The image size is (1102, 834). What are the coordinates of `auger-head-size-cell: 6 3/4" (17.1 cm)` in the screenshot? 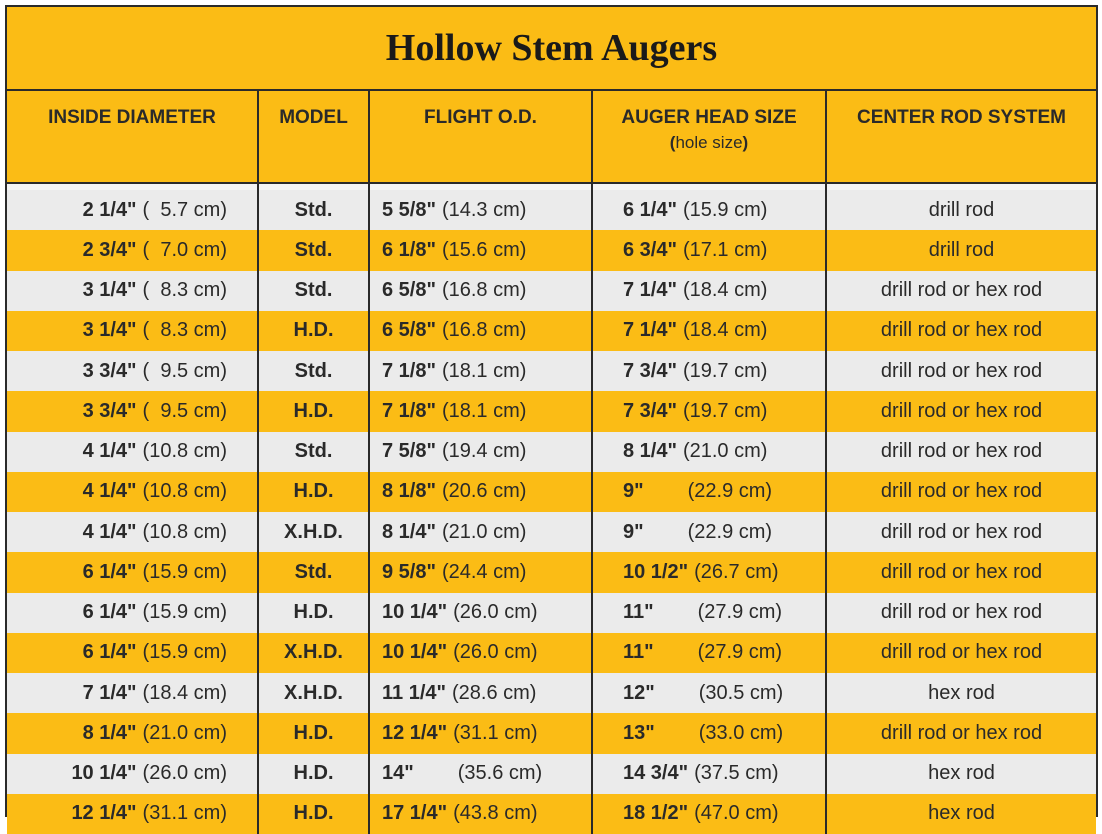 It's located at (708, 250).